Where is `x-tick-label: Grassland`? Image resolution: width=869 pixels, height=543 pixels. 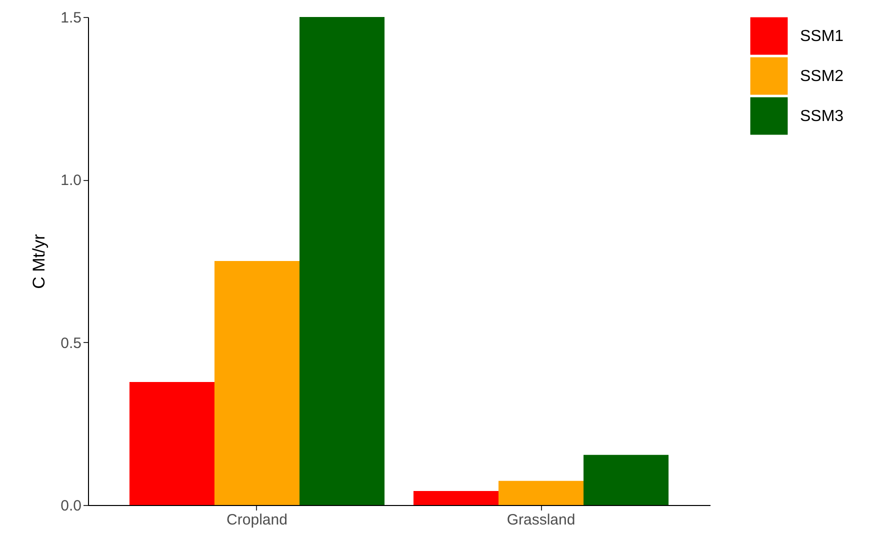
x-tick-label: Grassland is located at coordinates (541, 520).